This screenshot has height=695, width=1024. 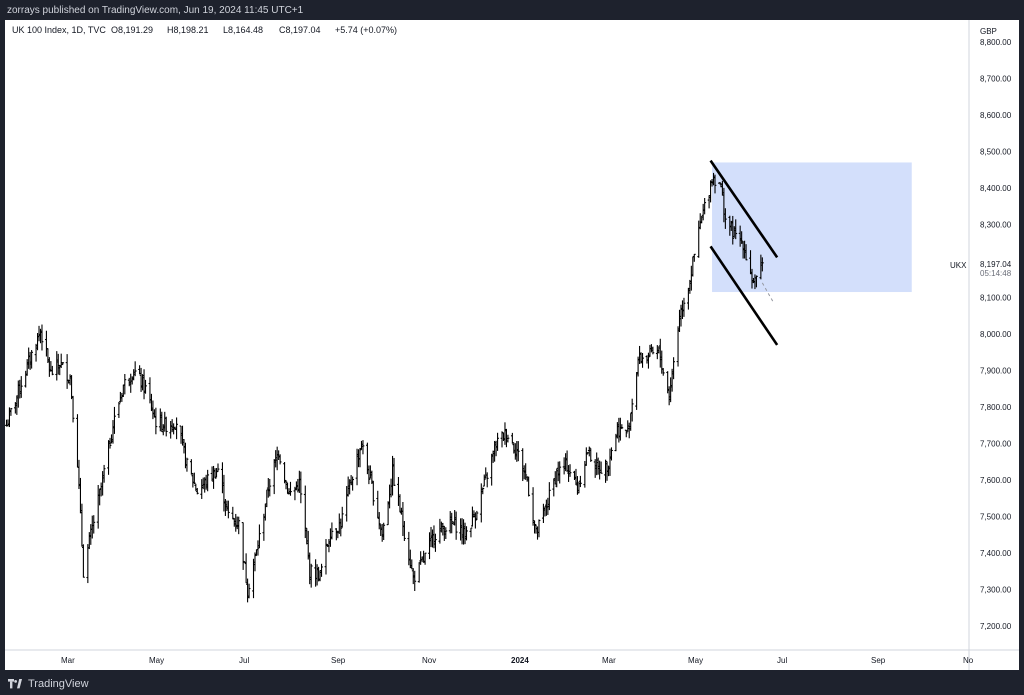 I want to click on price-tick-label: 7,600.00, so click(x=996, y=480).